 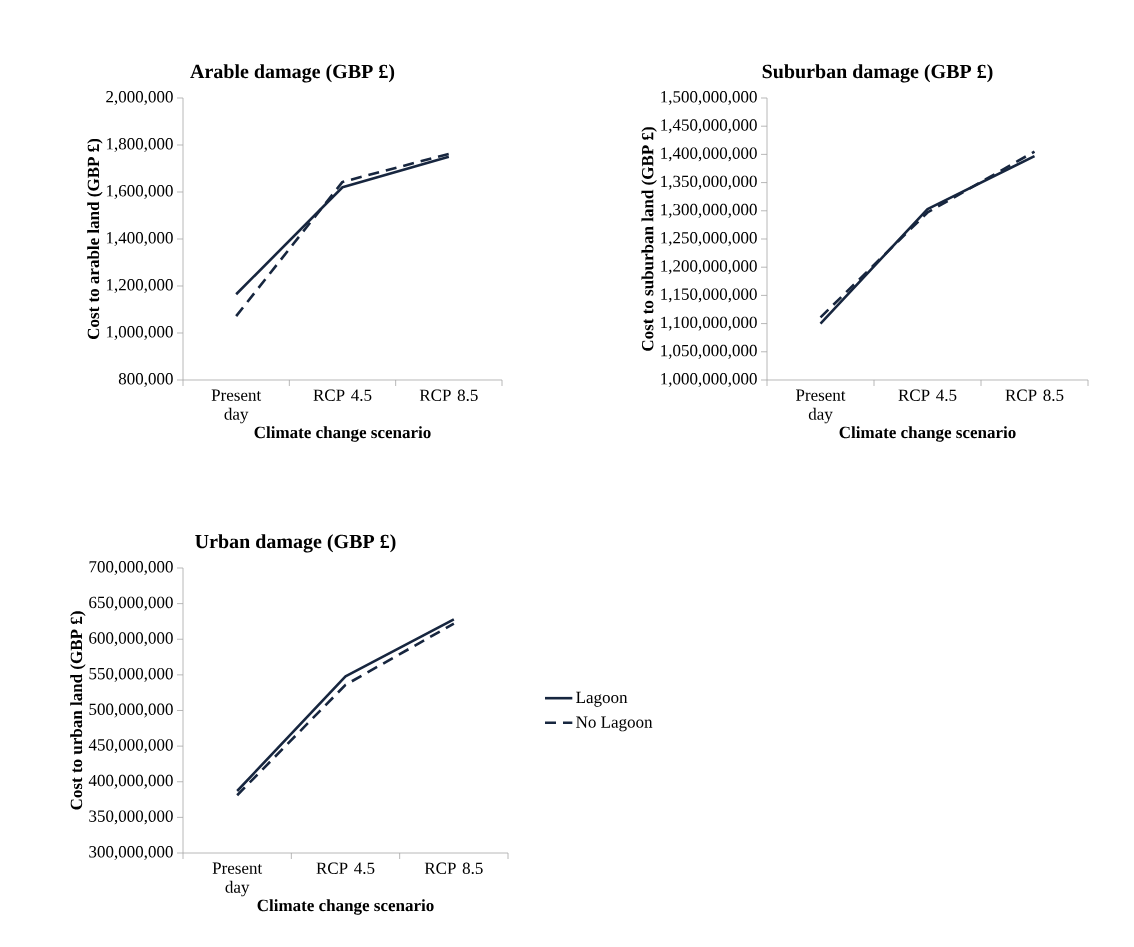 I want to click on y-tick-label: 500,000,000, so click(x=131, y=710).